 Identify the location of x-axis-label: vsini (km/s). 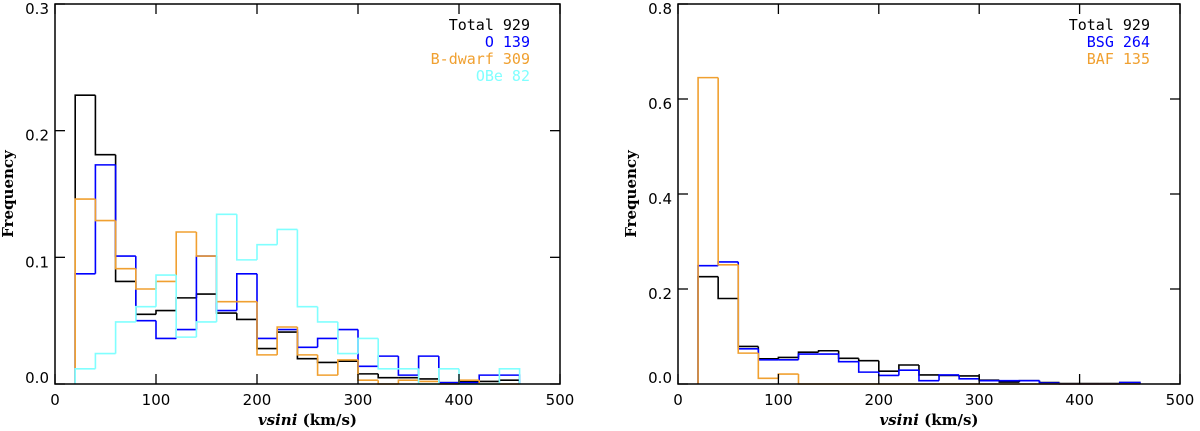
(928, 420).